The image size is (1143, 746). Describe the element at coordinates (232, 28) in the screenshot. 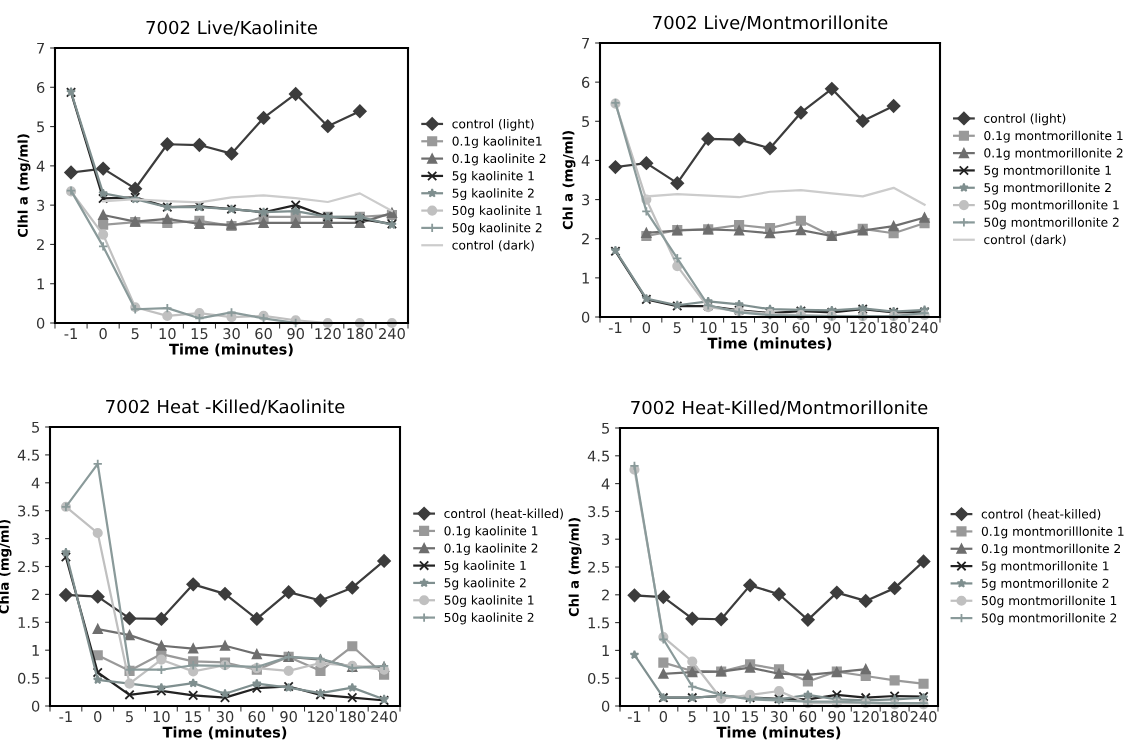

I see `chart-title: 7002 Live/Kaolinite` at that location.